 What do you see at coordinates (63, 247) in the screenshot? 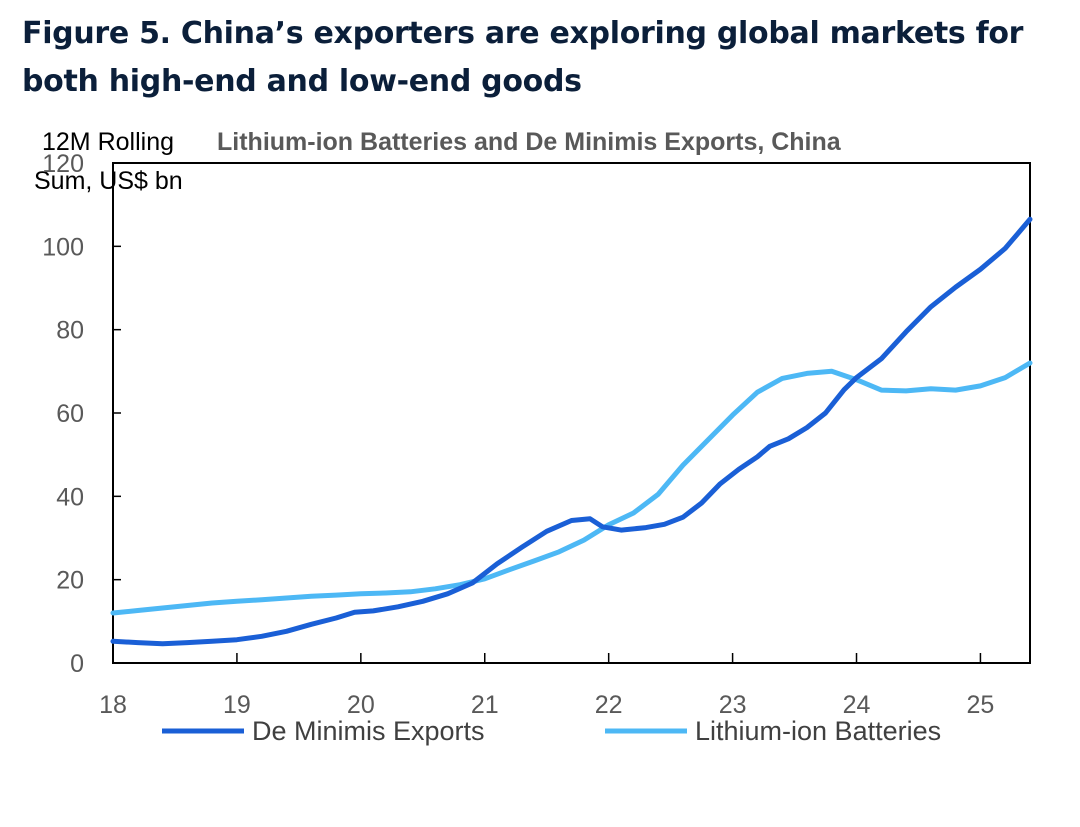
I see `y-tick-label-5: 100` at bounding box center [63, 247].